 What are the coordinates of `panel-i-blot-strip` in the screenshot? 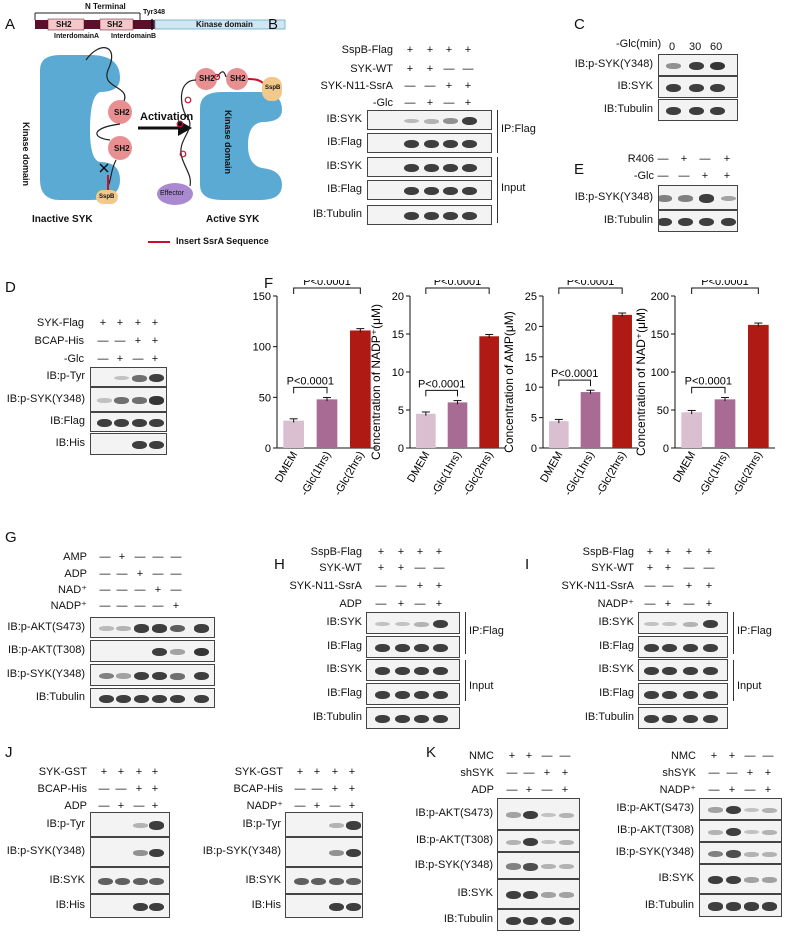 It's located at (683, 670).